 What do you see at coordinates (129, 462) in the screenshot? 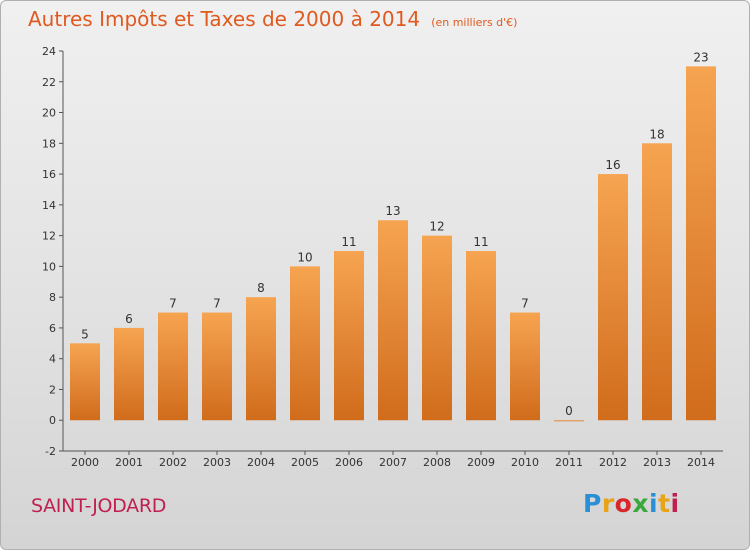
I see `x-tick-label: 2001` at bounding box center [129, 462].